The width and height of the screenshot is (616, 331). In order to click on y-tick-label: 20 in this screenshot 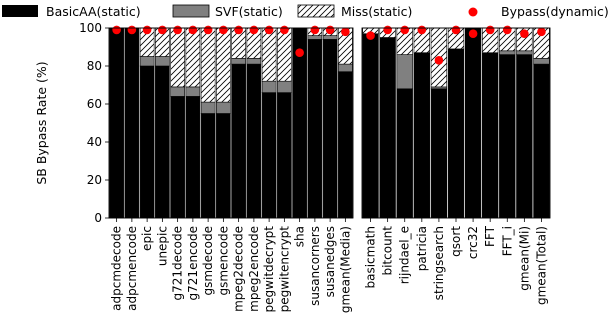, I will do `click(94, 180)`.